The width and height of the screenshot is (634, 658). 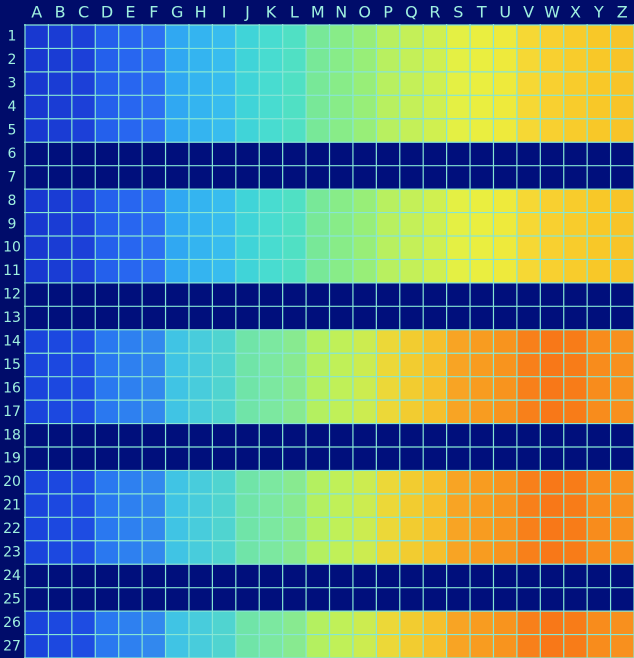 What do you see at coordinates (12, 295) in the screenshot?
I see `row-label: 12` at bounding box center [12, 295].